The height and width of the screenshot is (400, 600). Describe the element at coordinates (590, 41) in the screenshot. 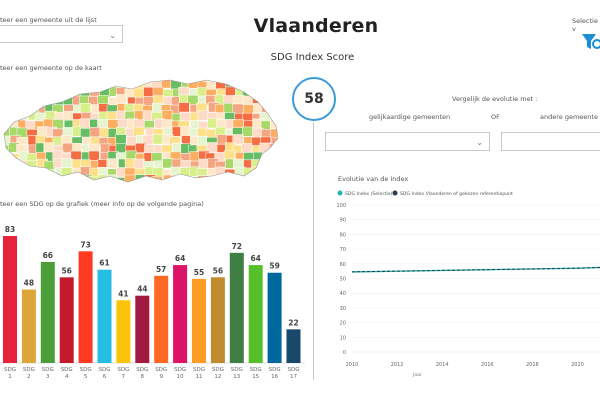

I see `filter-icon` at that location.